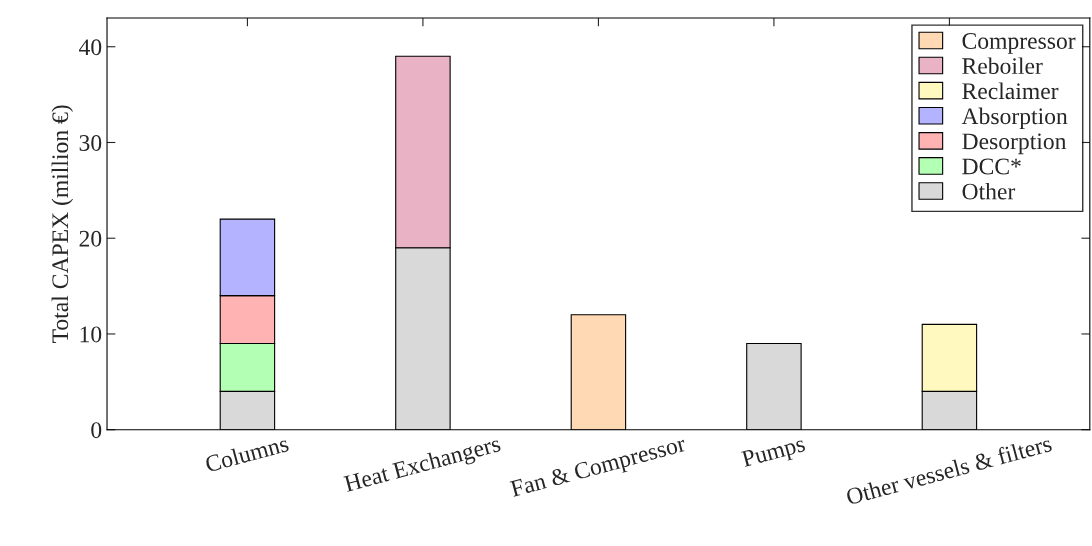 The image size is (1092, 546). What do you see at coordinates (247, 453) in the screenshot?
I see `x-tick-label: Columns` at bounding box center [247, 453].